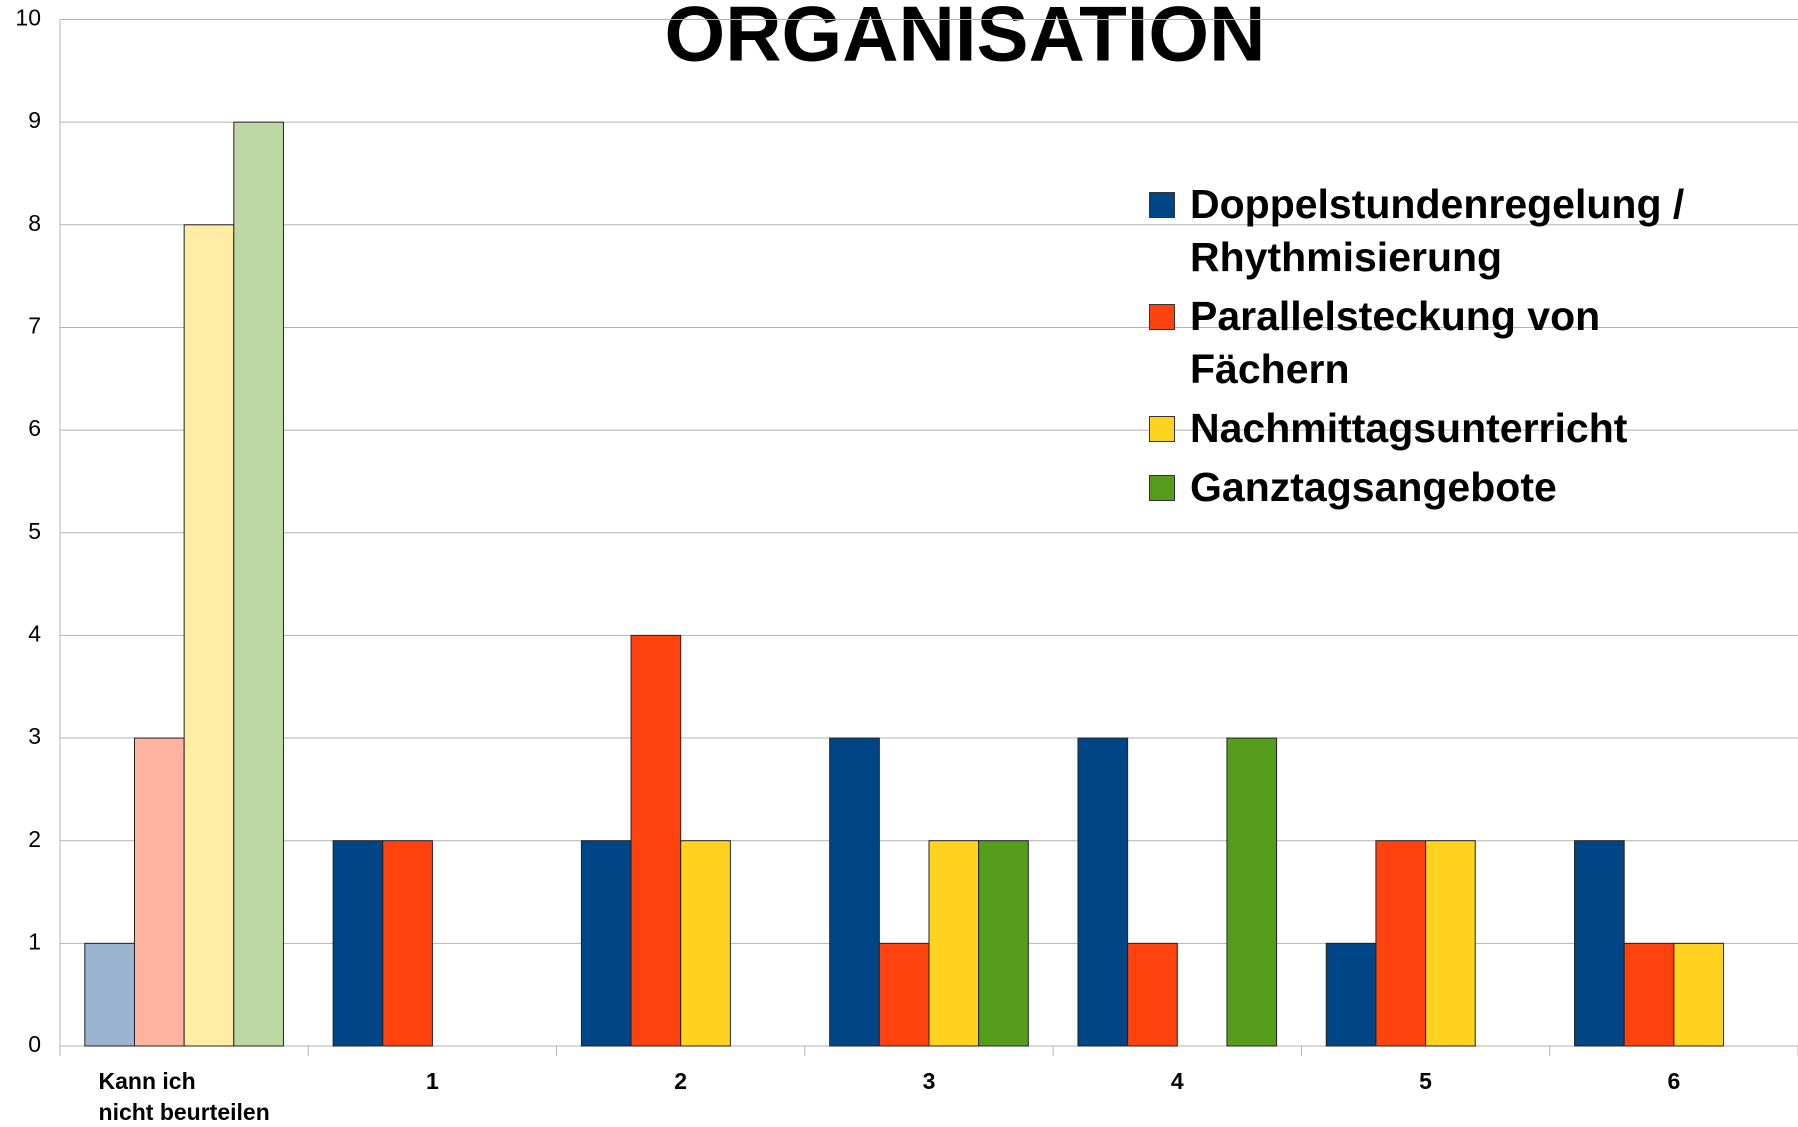 This screenshot has width=1798, height=1127. I want to click on y-tick-label: 3, so click(34, 736).